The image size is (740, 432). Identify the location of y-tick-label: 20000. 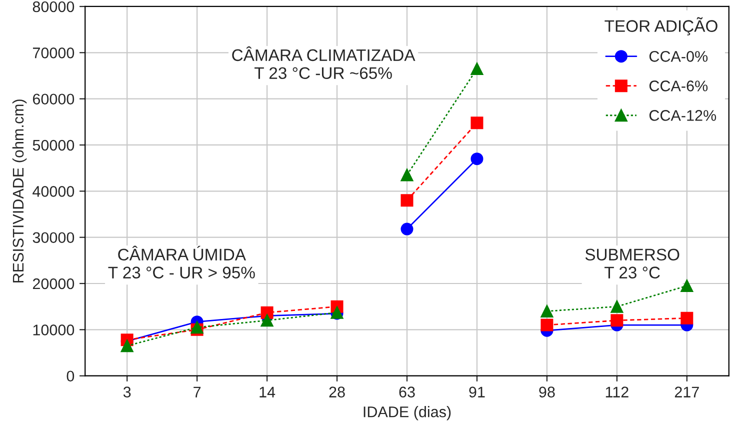
(53, 284).